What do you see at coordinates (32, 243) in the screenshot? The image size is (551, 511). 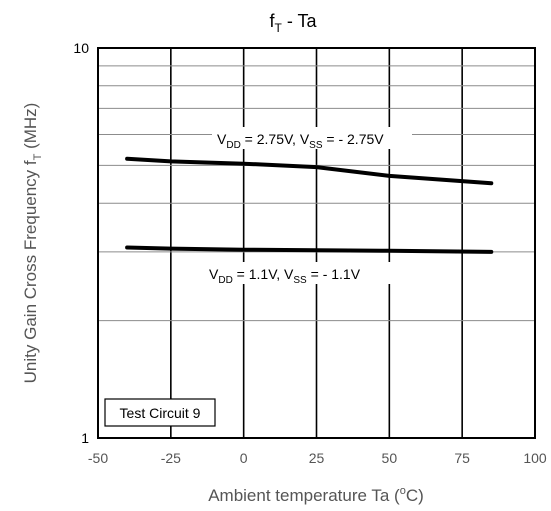 I see `y-axis-label: Unity Gain Cross Frequency fT (MHz)` at bounding box center [32, 243].